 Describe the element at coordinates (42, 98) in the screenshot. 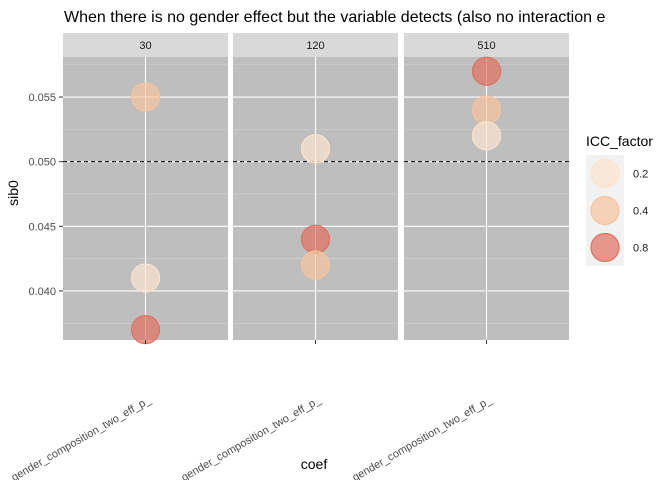

I see `y-tick-label: 0.055` at that location.